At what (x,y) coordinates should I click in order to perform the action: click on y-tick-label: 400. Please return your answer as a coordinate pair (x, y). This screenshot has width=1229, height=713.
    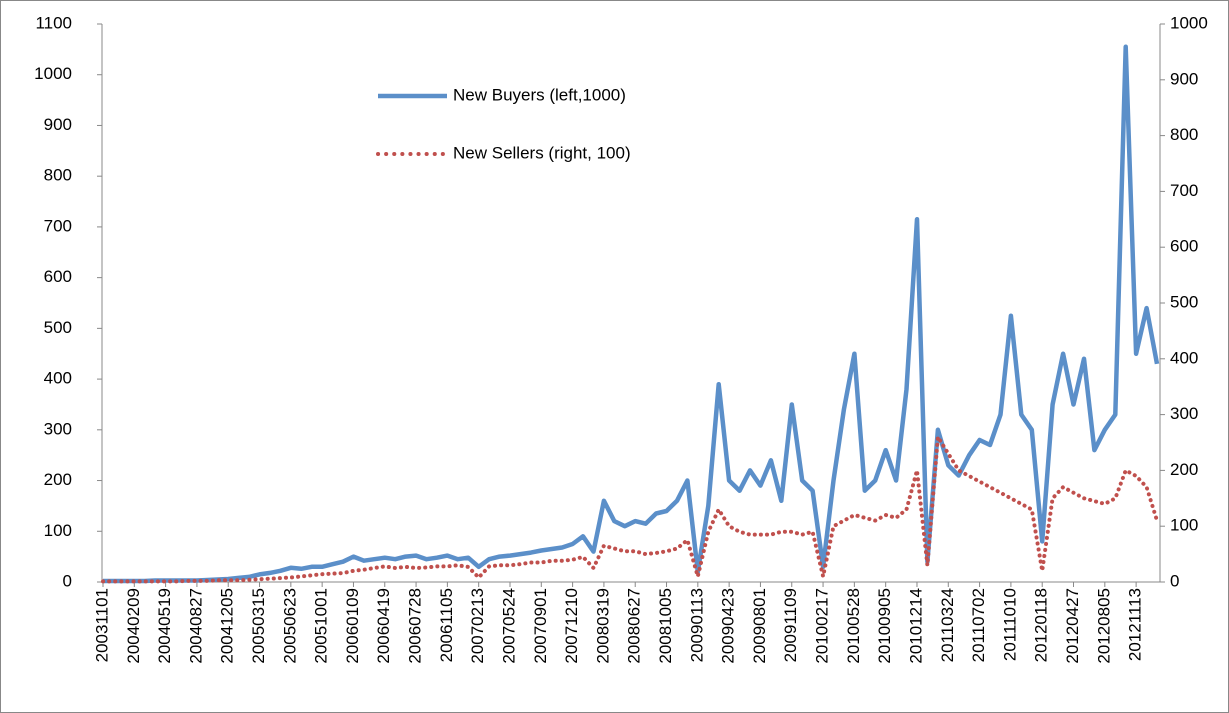
    Looking at the image, I should click on (58, 378).